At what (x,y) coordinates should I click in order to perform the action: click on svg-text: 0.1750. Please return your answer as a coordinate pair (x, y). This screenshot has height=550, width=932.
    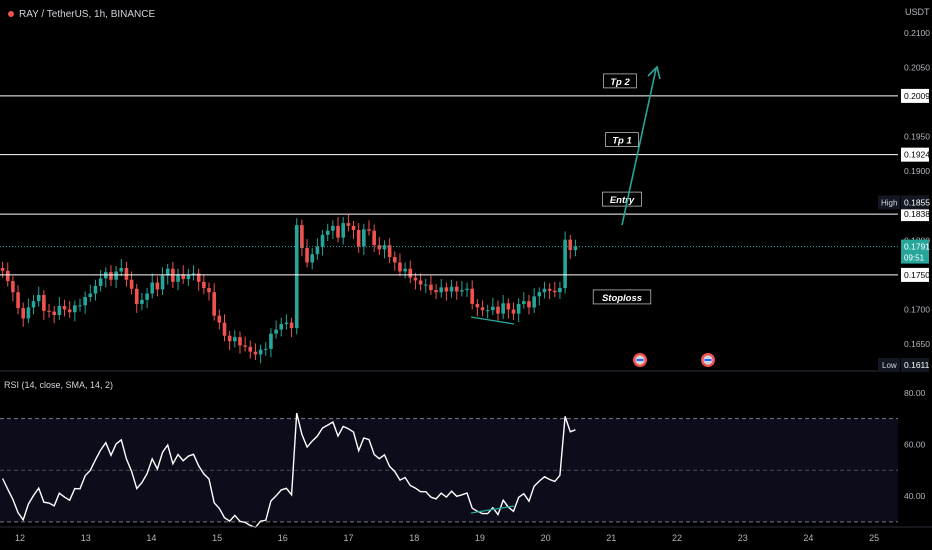
    Looking at the image, I should click on (917, 275).